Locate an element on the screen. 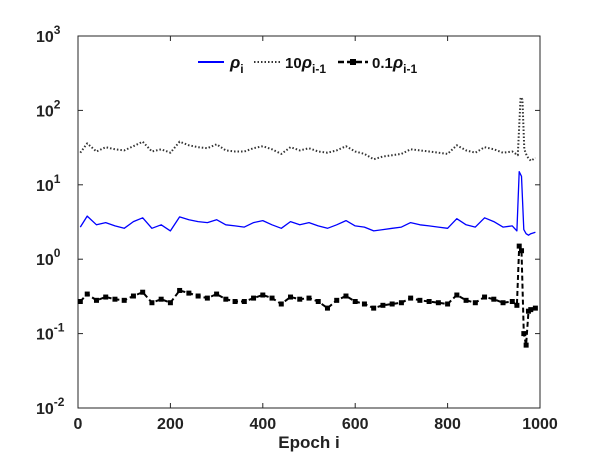 This screenshot has height=473, width=598. y-tick-label: 10² is located at coordinates (48, 108).